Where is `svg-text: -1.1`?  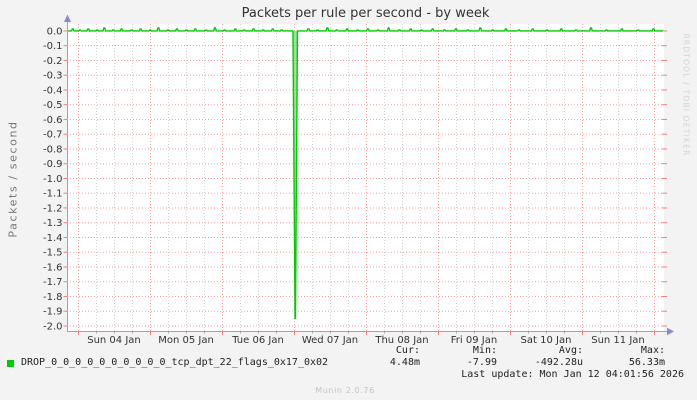 svg-text: -1.1 is located at coordinates (53, 194).